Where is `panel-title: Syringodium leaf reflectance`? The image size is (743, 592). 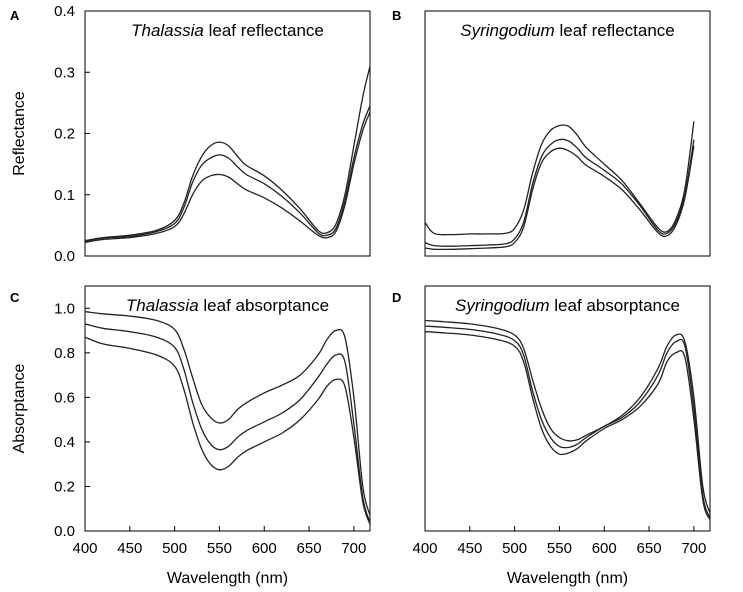 panel-title: Syringodium leaf reflectance is located at coordinates (567, 30).